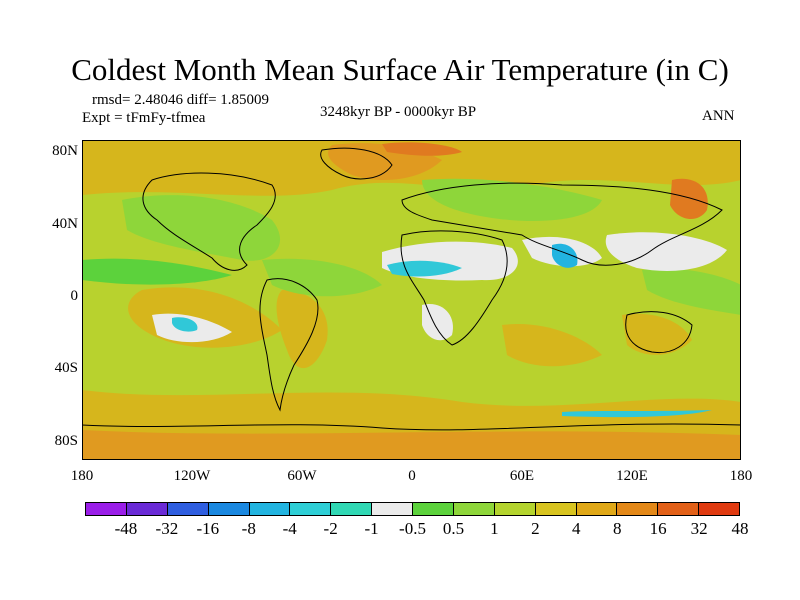  I want to click on australia-outline, so click(659, 332).